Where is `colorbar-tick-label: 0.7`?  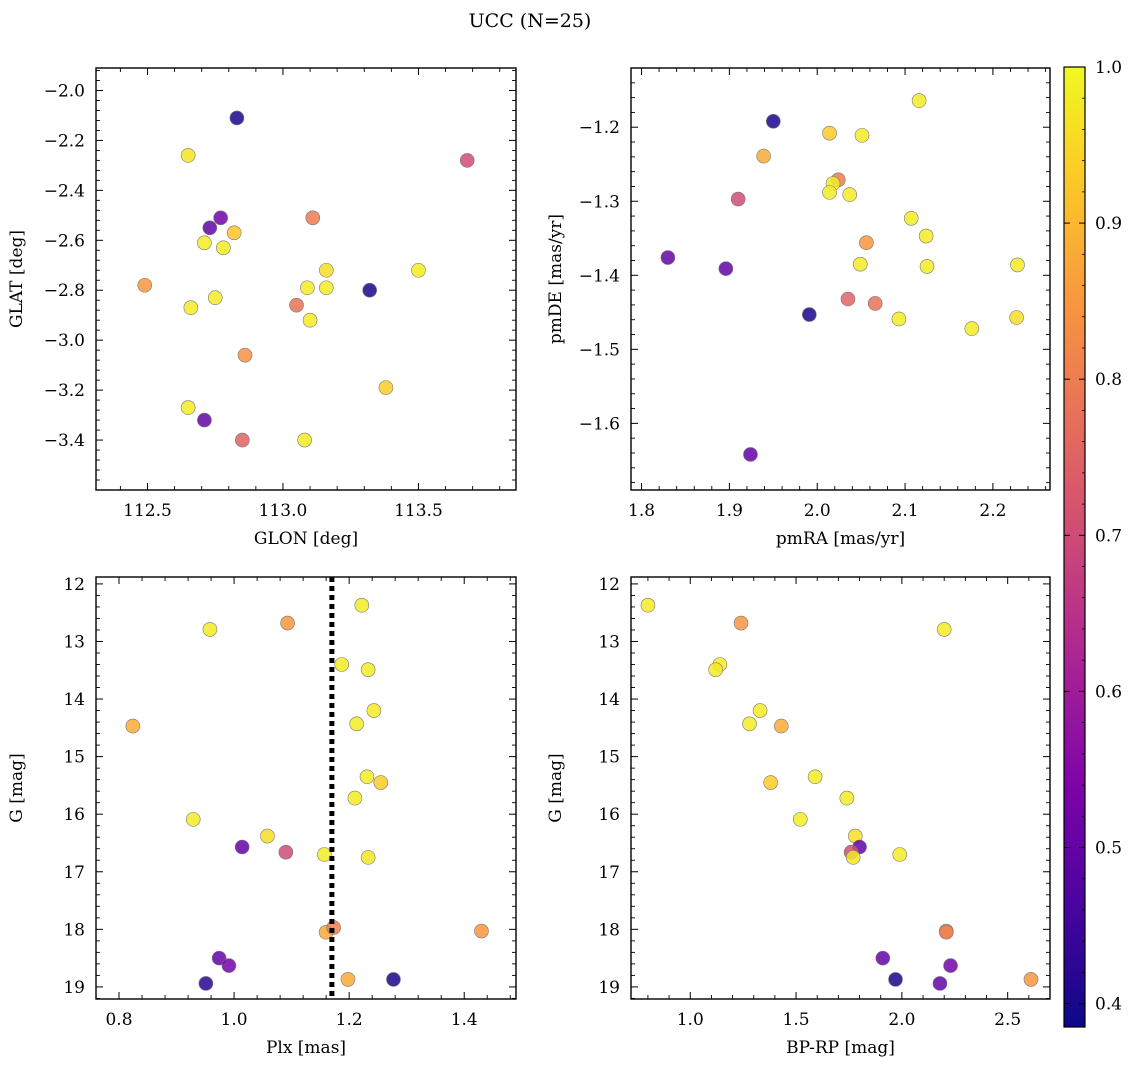 colorbar-tick-label: 0.7 is located at coordinates (1108, 536).